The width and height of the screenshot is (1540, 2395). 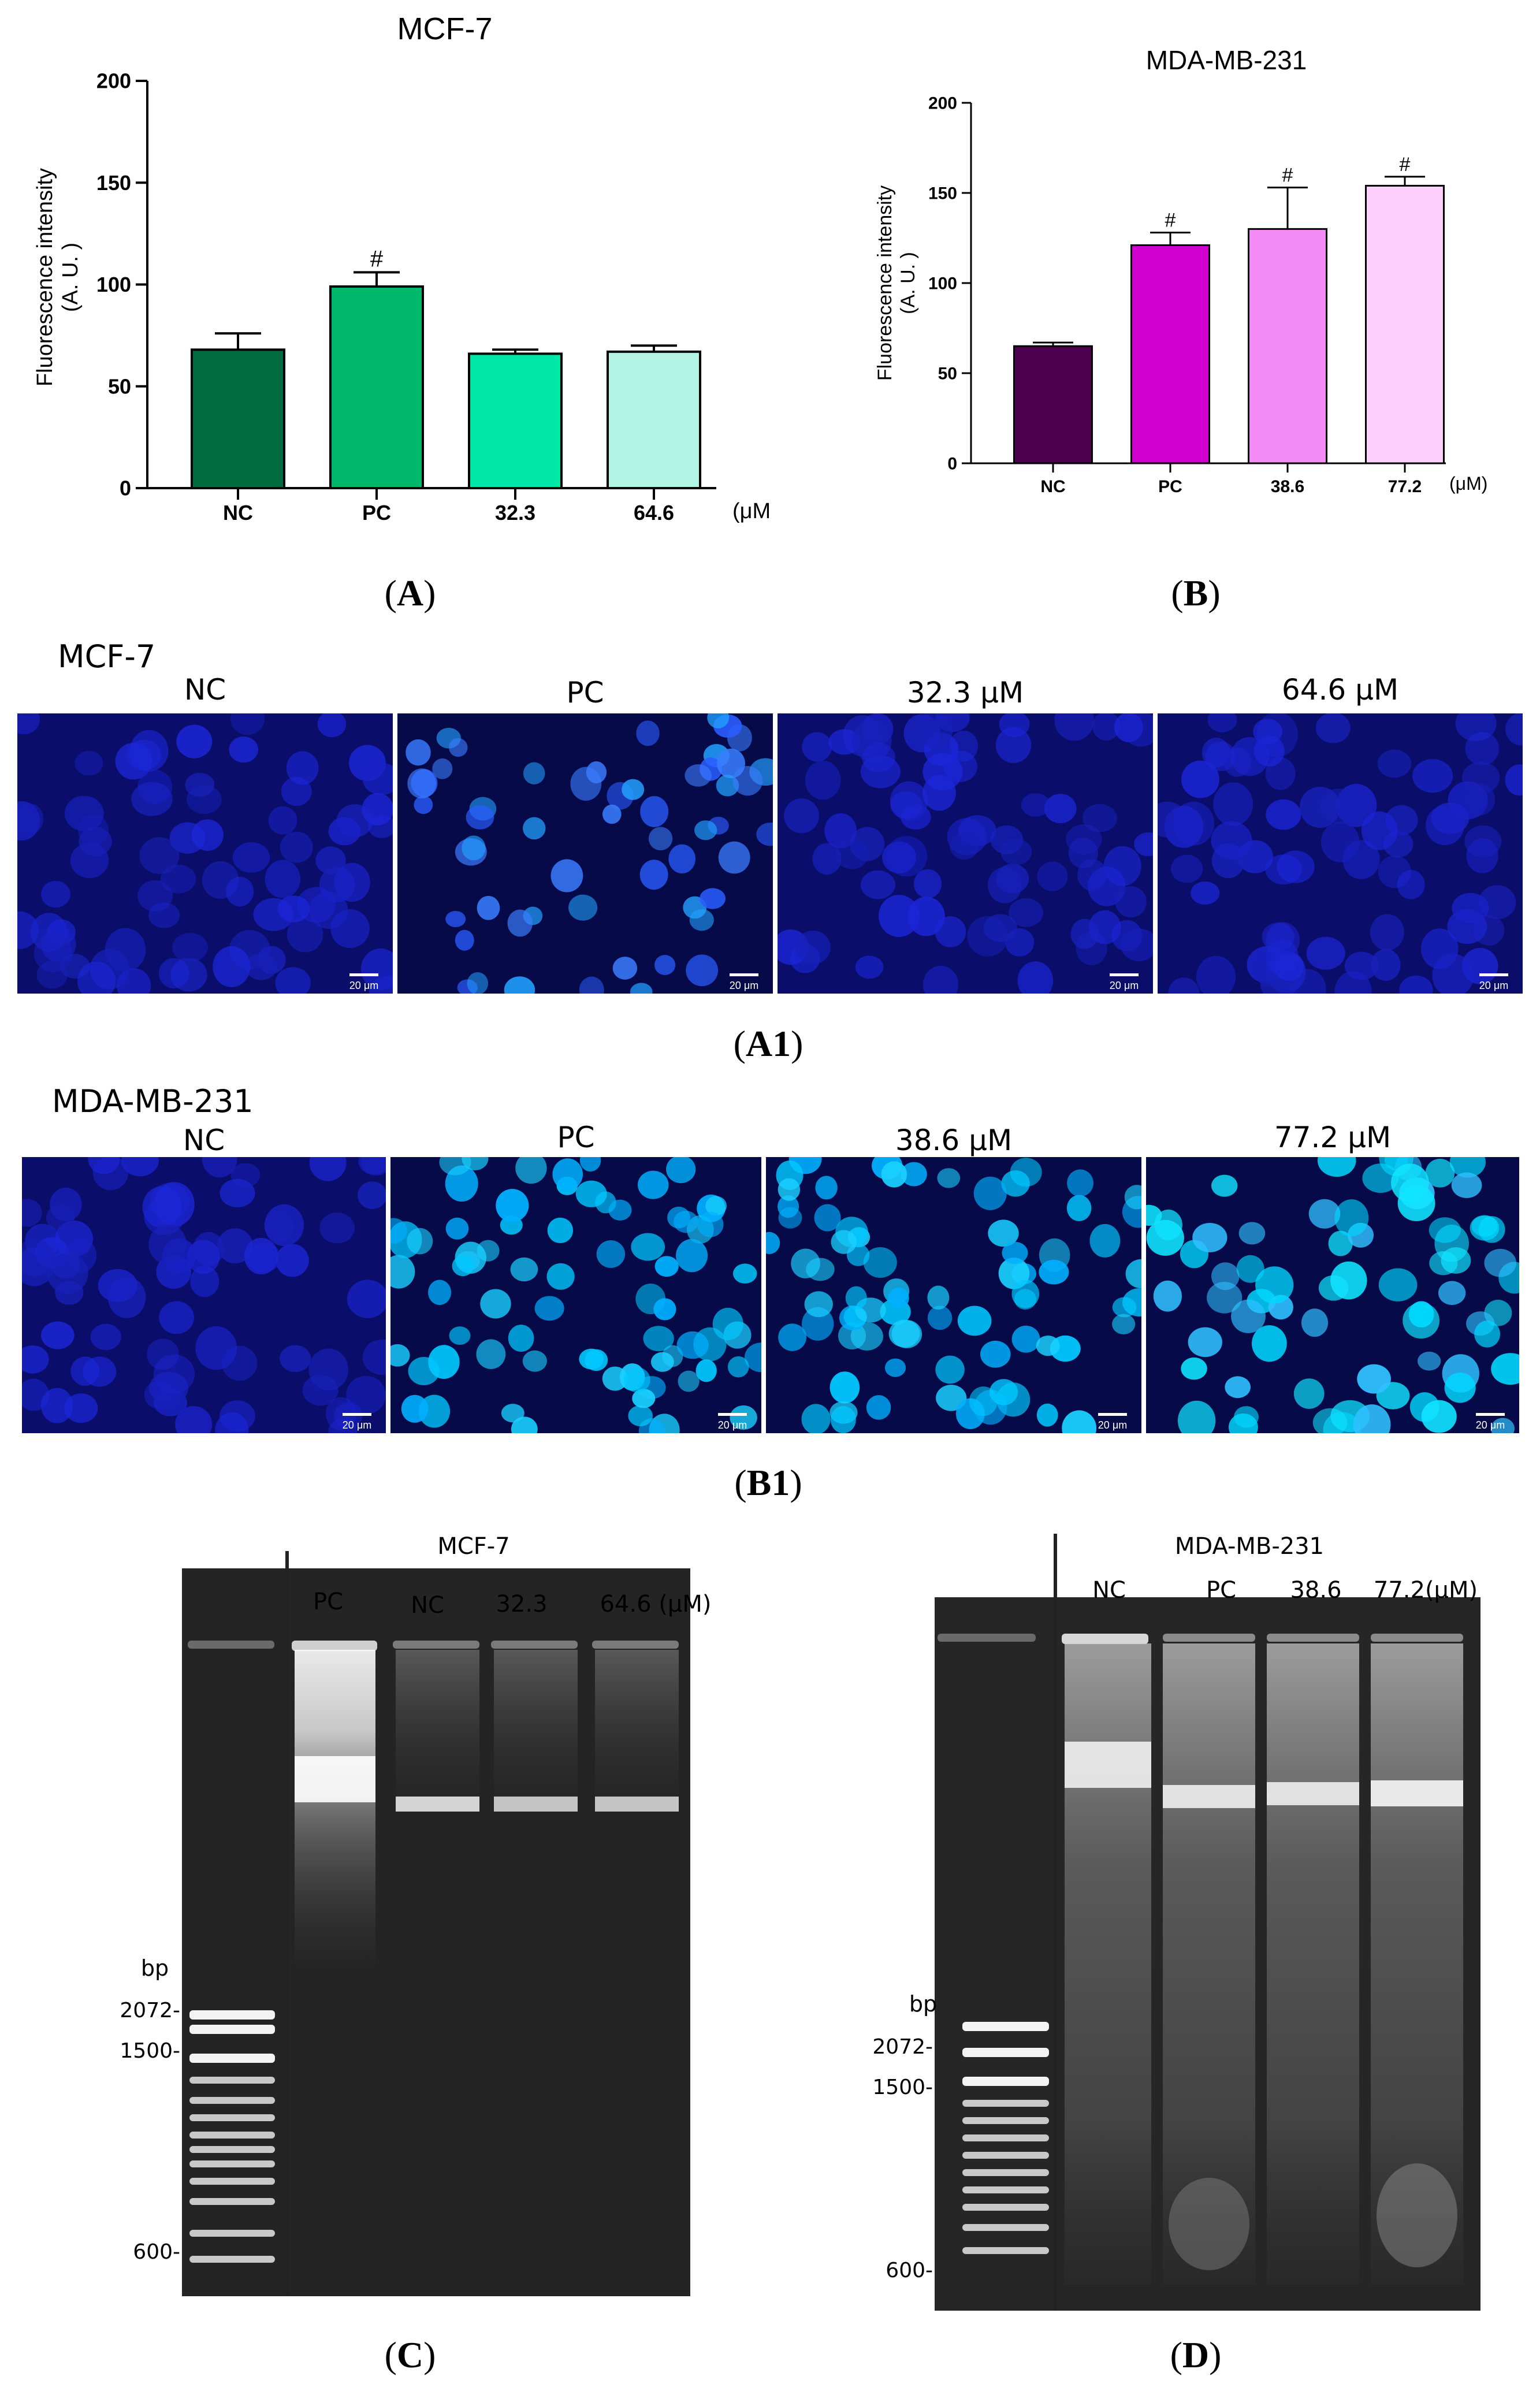 What do you see at coordinates (942, 193) in the screenshot?
I see `y-tick-label: 150` at bounding box center [942, 193].